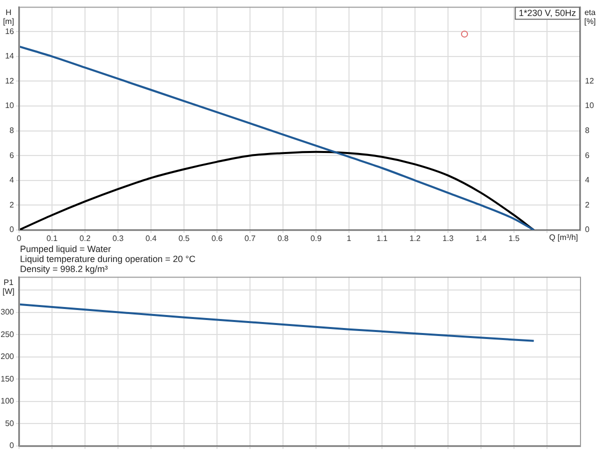 The height and width of the screenshot is (461, 600). I want to click on y2-tick-label: 4, so click(587, 180).